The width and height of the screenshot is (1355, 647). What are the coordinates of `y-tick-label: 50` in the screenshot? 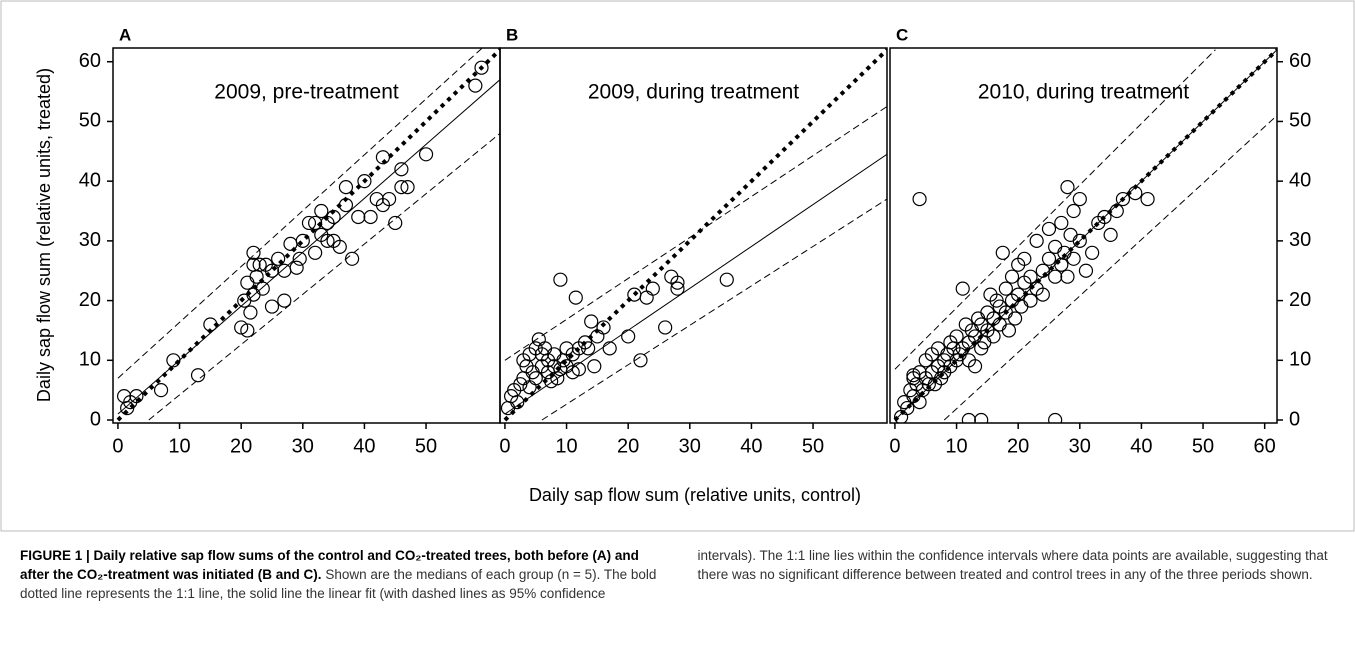 It's located at (1300, 121).